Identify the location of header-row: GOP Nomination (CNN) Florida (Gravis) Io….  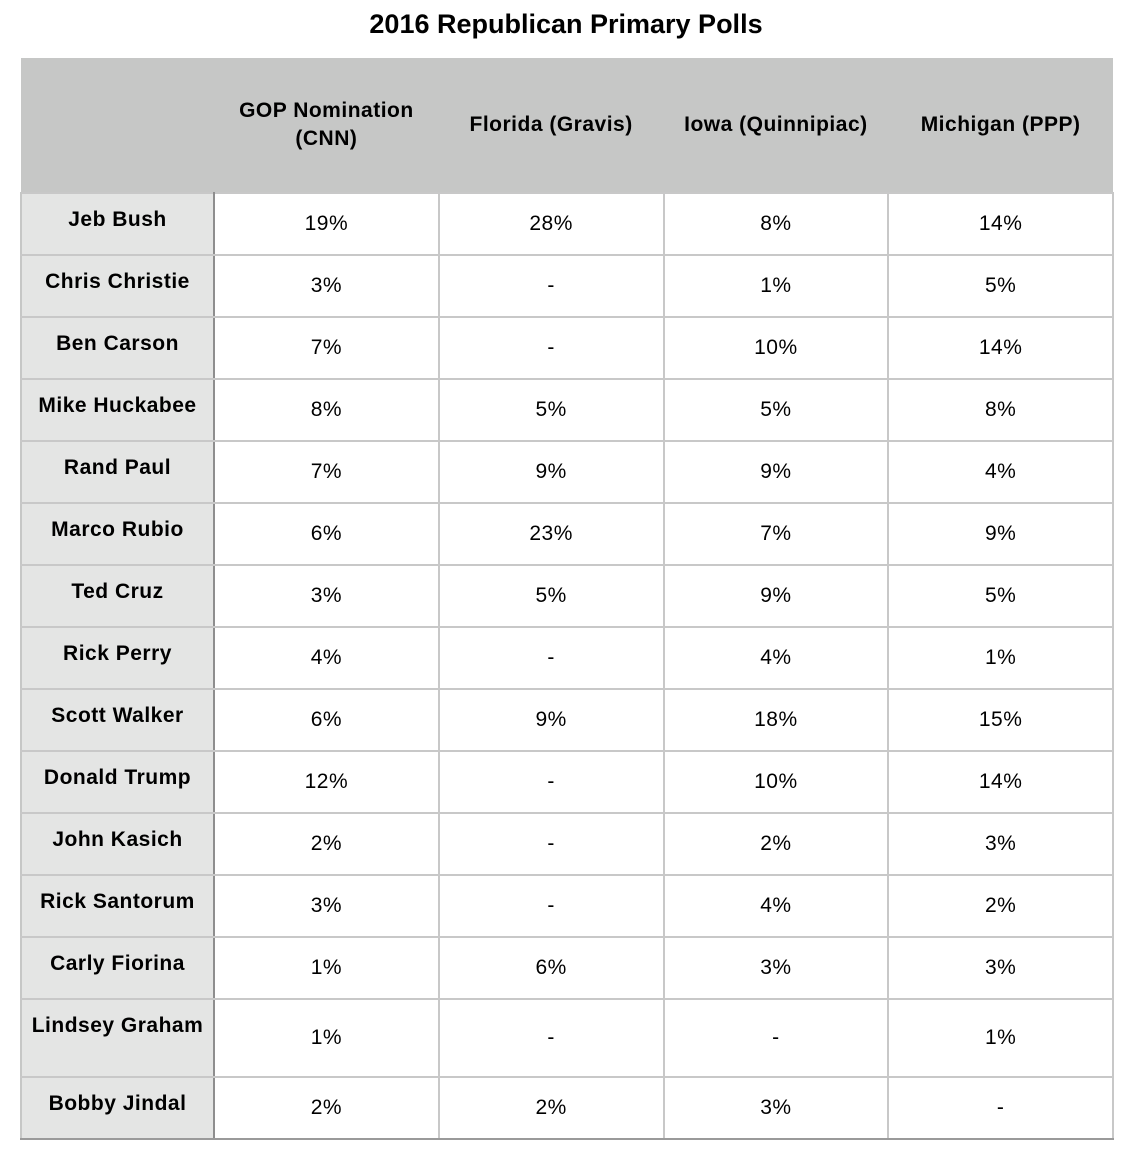
(567, 125).